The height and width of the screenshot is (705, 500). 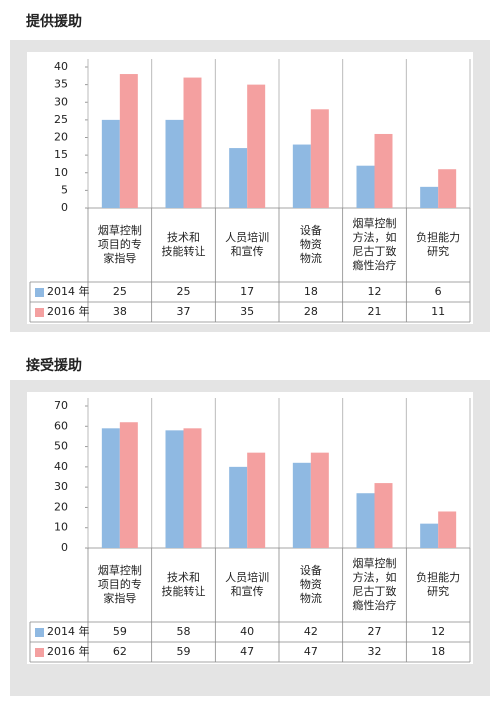 I want to click on y-tick-label: 50, so click(x=61, y=446).